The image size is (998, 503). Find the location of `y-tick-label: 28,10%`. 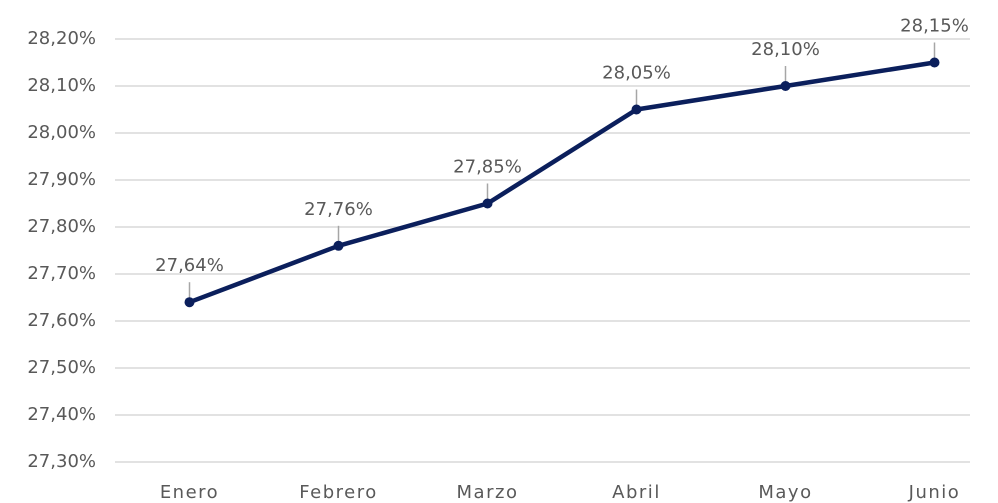

y-tick-label: 28,10% is located at coordinates (61, 85).